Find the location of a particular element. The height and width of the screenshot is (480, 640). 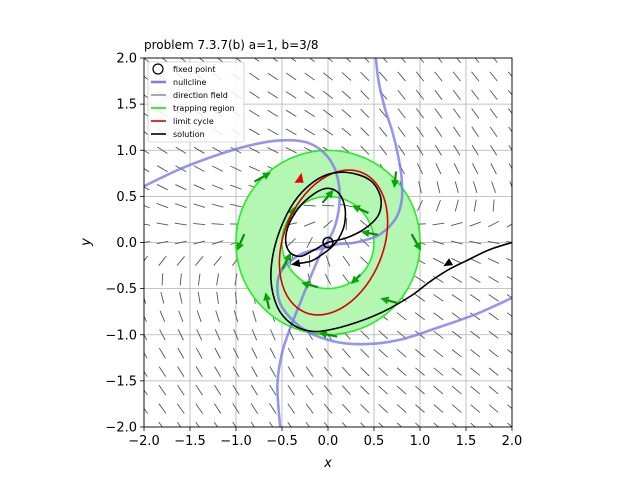

chart-title: problem 7.3.7(b) a=1, b=3/8 is located at coordinates (231, 45).